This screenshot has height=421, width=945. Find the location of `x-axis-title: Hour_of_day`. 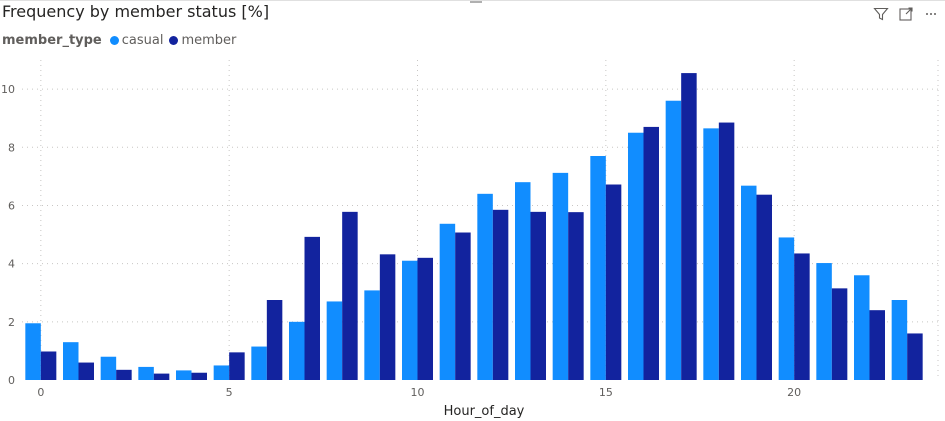

x-axis-title: Hour_of_day is located at coordinates (484, 411).